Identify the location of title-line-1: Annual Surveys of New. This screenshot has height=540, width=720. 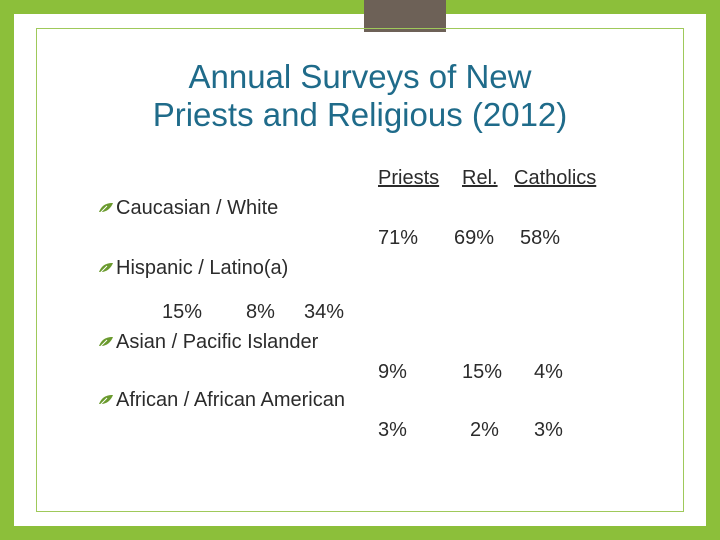
(360, 76).